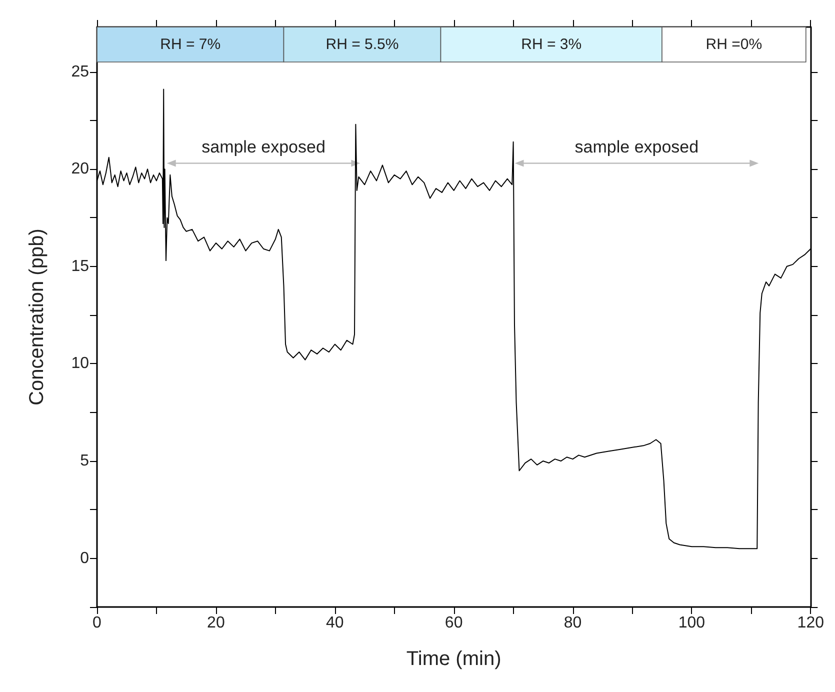  I want to click on band-label: RH = 3%, so click(551, 44).